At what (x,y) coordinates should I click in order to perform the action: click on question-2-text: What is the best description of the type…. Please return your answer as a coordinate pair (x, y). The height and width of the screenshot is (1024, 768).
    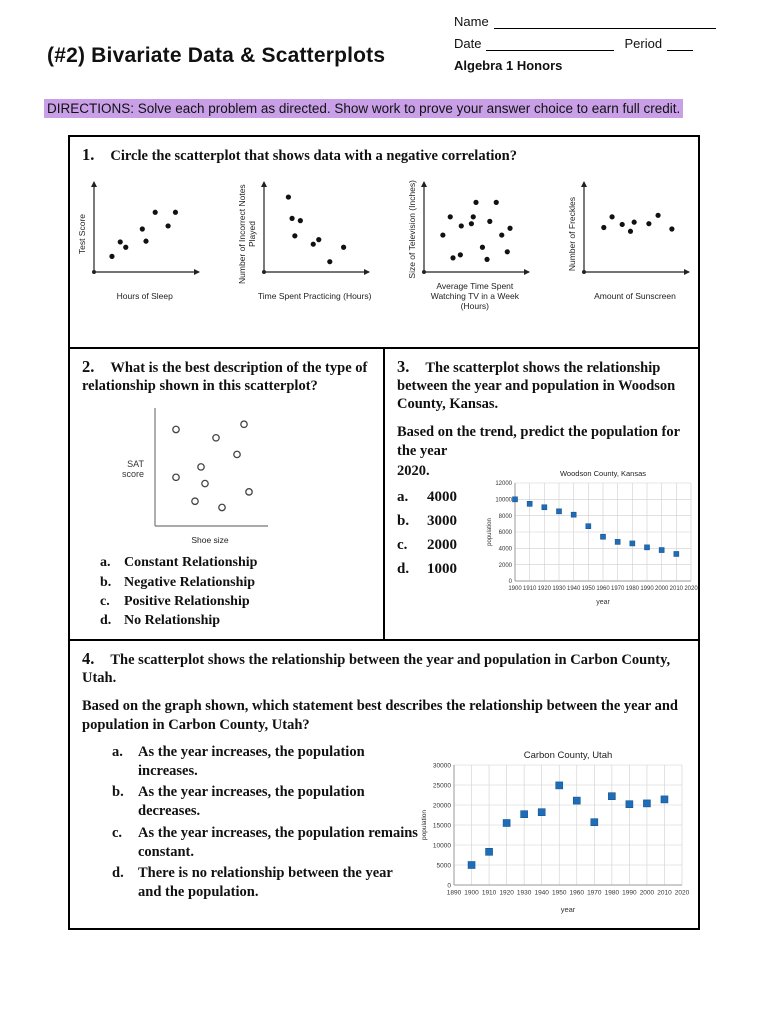
    Looking at the image, I should click on (225, 377).